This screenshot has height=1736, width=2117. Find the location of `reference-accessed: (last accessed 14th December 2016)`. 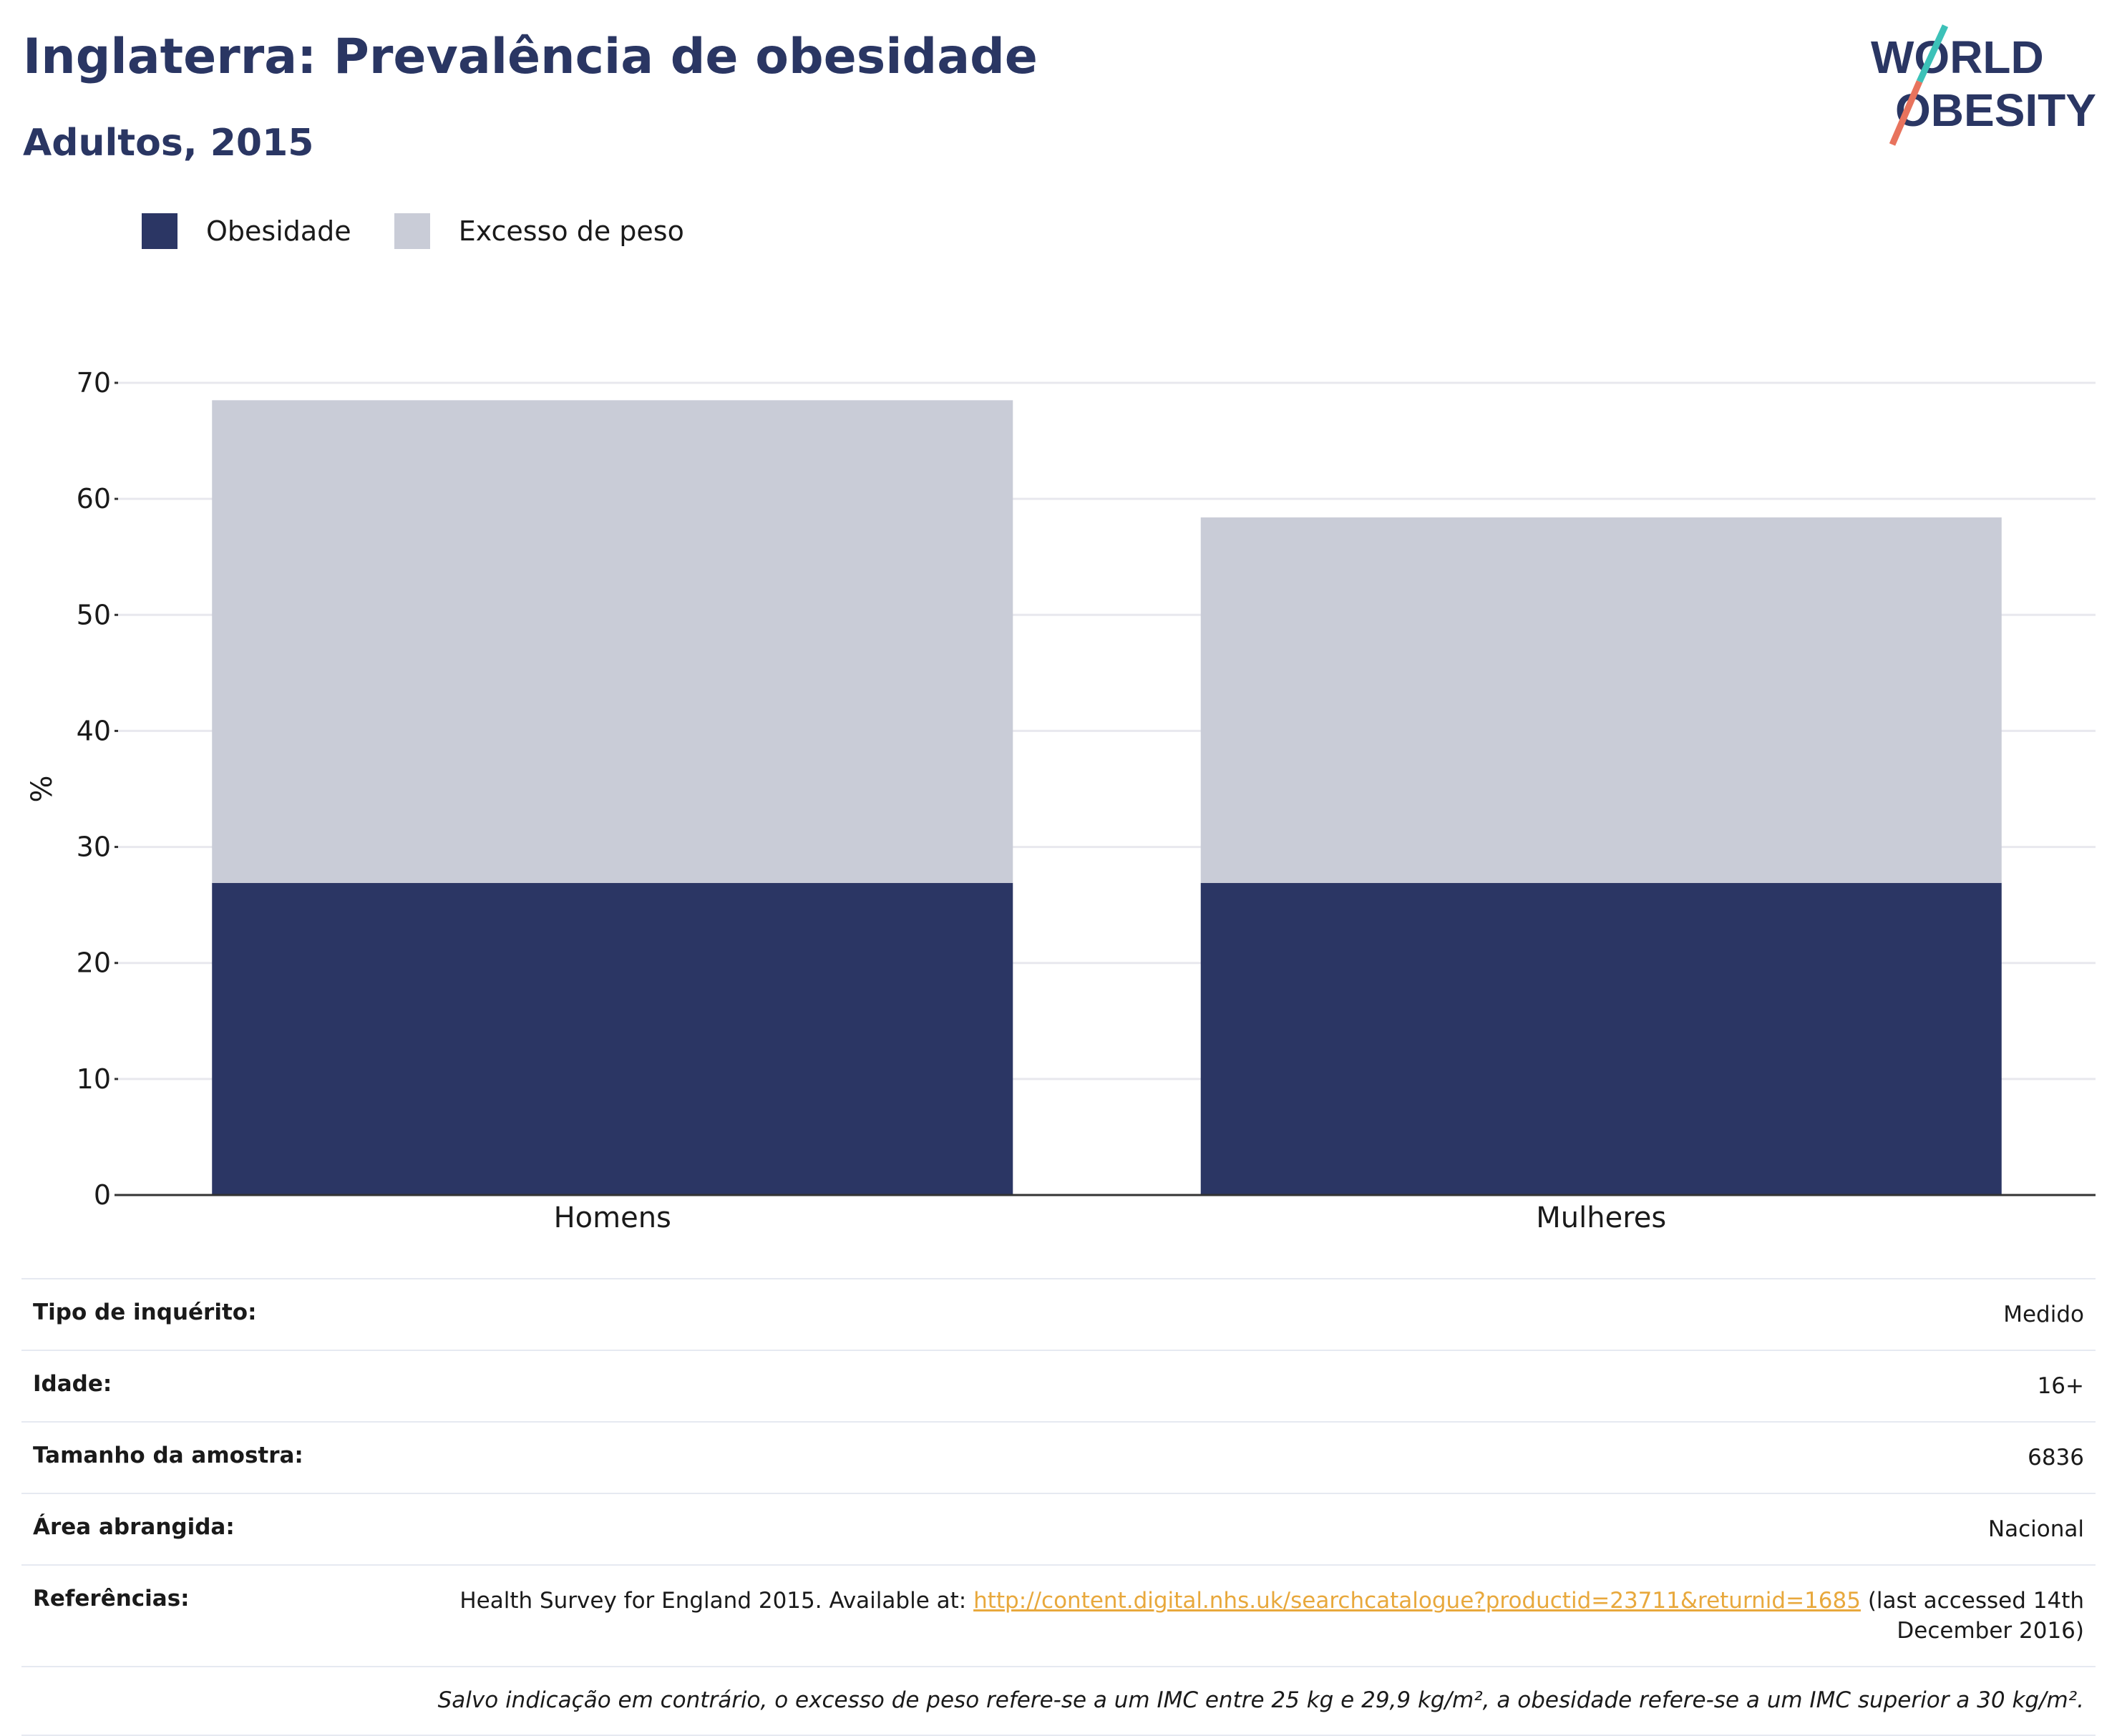

reference-accessed: (last accessed 14th December 2016) is located at coordinates (1972, 1616).